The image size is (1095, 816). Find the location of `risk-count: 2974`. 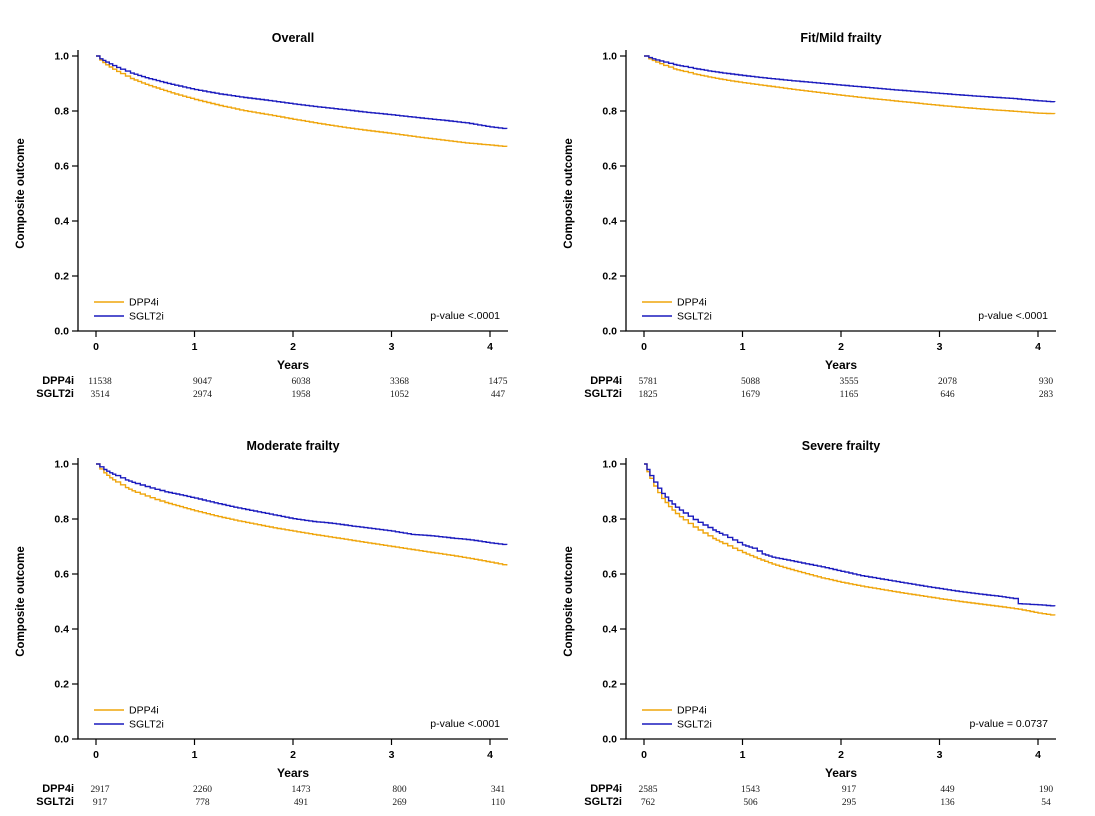

risk-count: 2974 is located at coordinates (202, 395).